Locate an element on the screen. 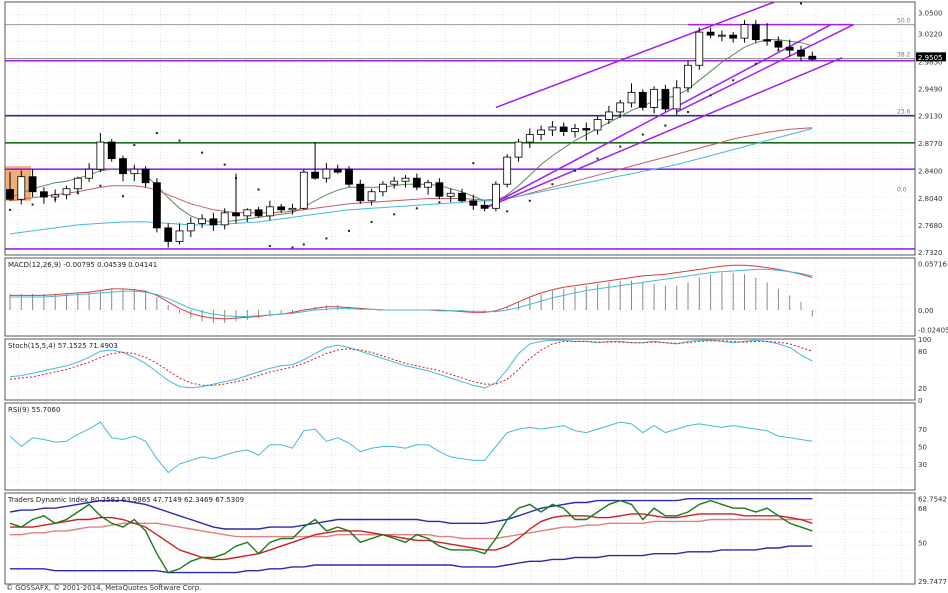  price-axis-label: 2.9850 is located at coordinates (930, 62).